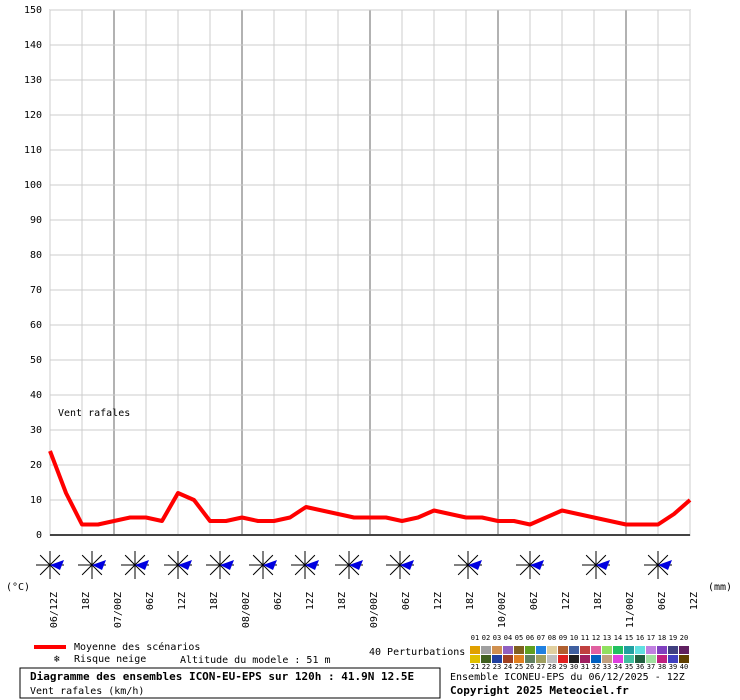 This screenshot has height=700, width=740. Describe the element at coordinates (497, 667) in the screenshot. I see `perturbation-label: 23` at that location.